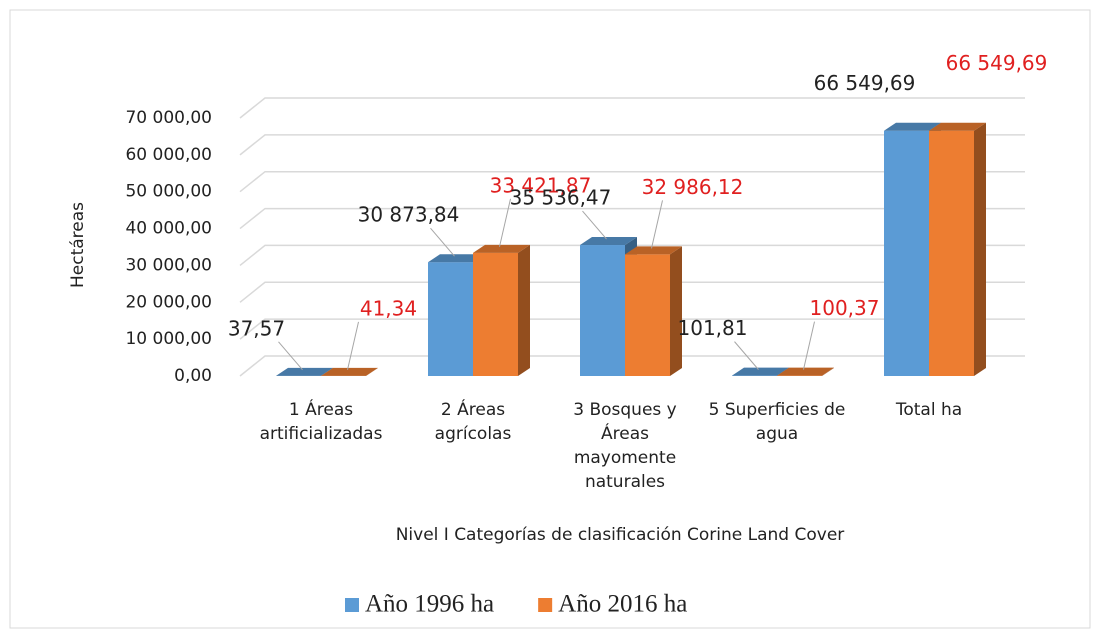 This screenshot has height=634, width=1100. Describe the element at coordinates (625, 446) in the screenshot. I see `x-tick-label: 3 Bosques y Áreas mayomente naturales` at that location.